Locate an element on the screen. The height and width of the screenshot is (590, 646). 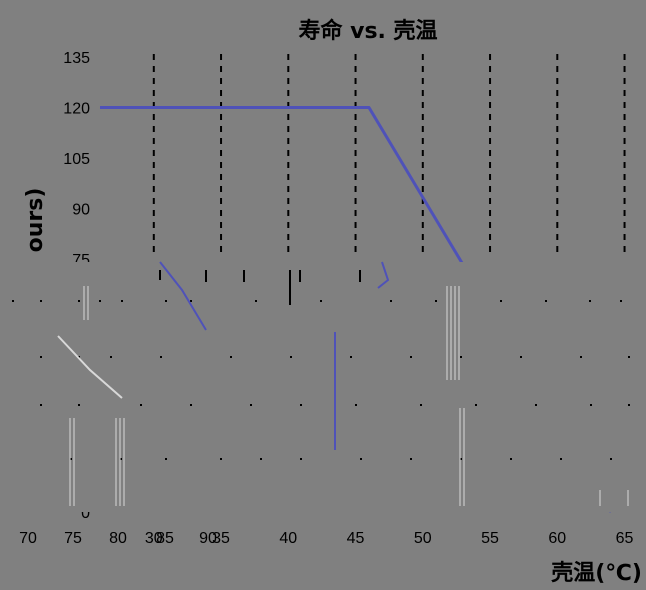
y-tick-label-90: 90 is located at coordinates (81, 210).